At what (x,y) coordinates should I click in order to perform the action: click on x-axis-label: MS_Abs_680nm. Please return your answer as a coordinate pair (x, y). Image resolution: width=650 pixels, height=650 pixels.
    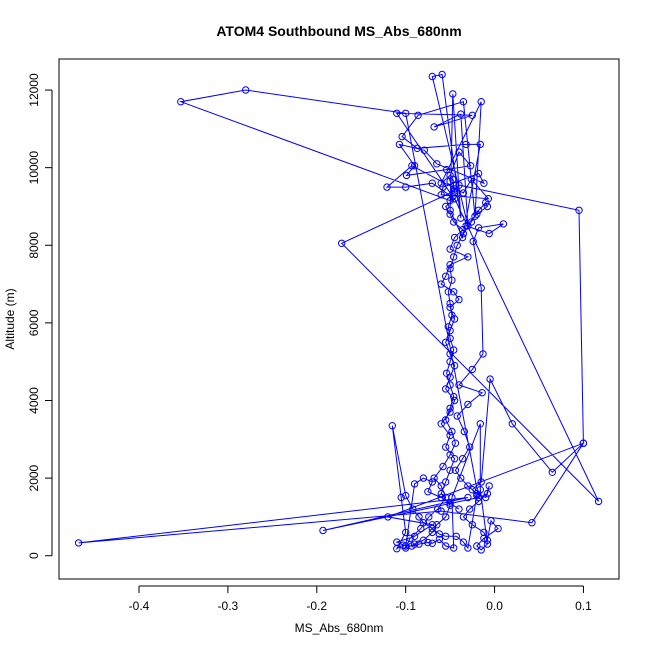
    Looking at the image, I should click on (339, 628).